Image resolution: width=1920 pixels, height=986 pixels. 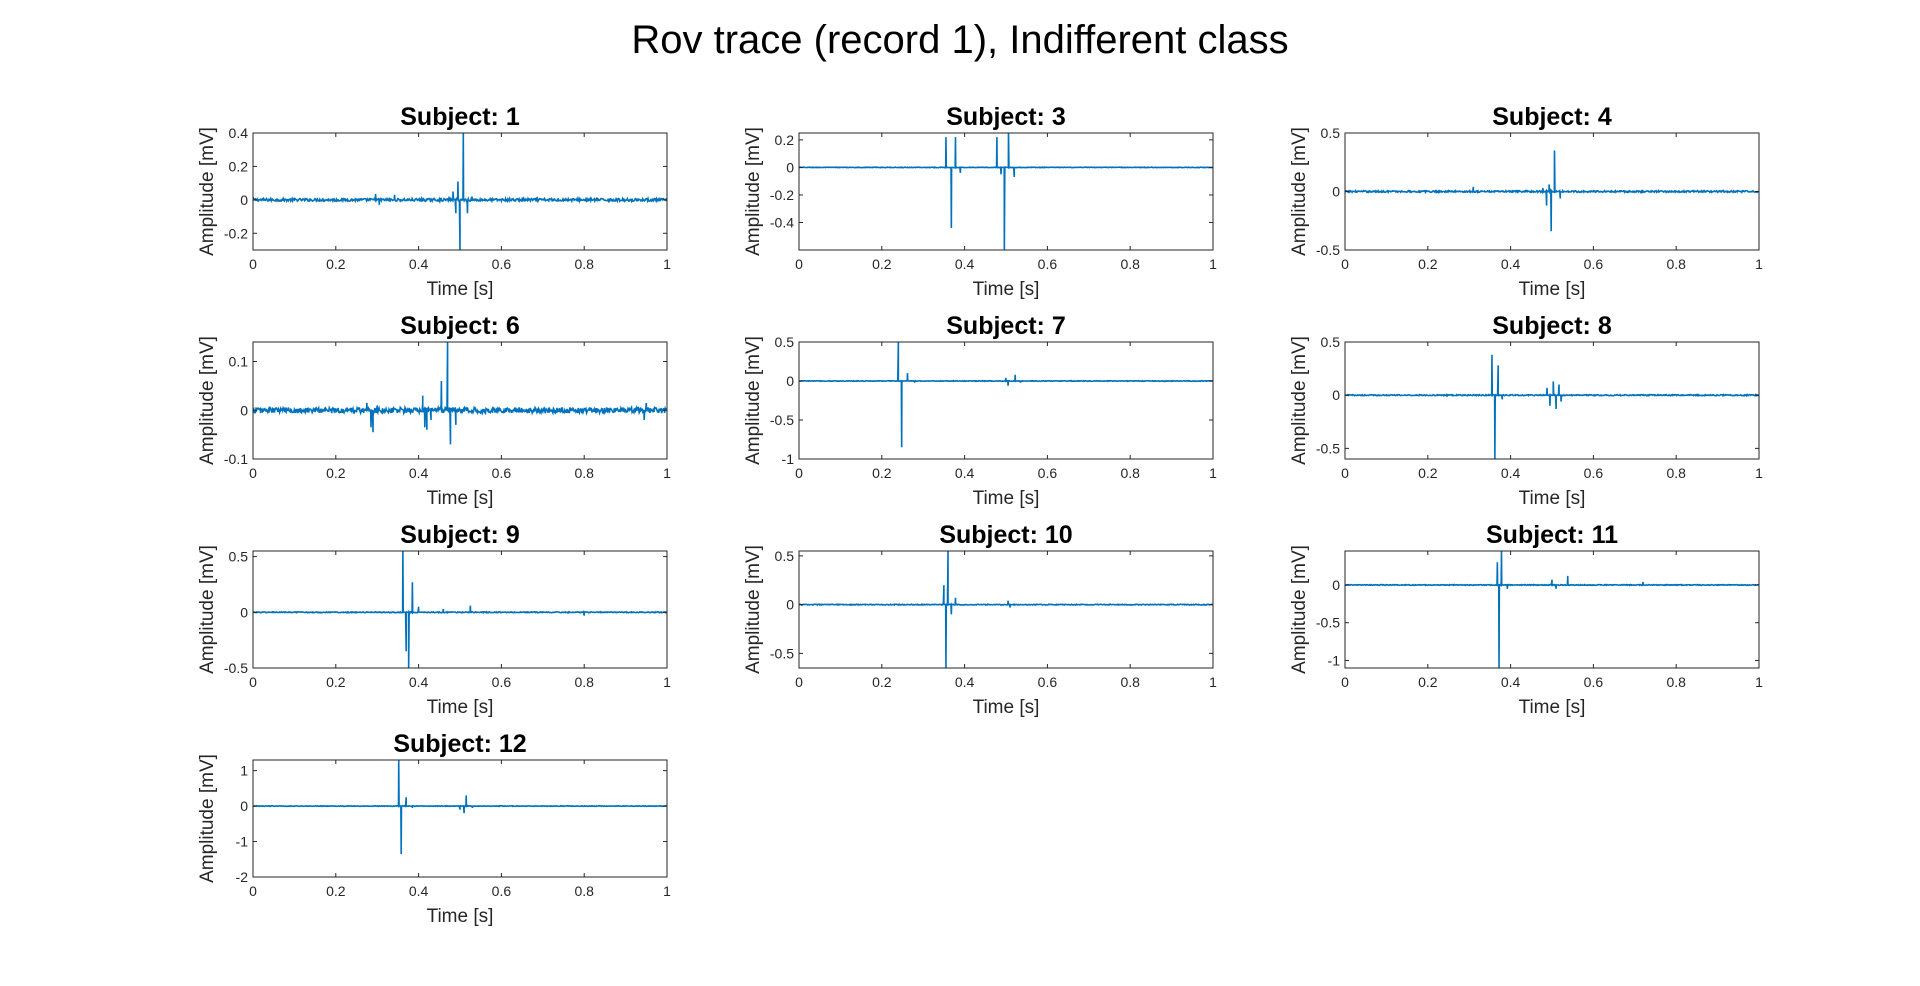 I want to click on y-tick-label: -0.4, so click(x=782, y=222).